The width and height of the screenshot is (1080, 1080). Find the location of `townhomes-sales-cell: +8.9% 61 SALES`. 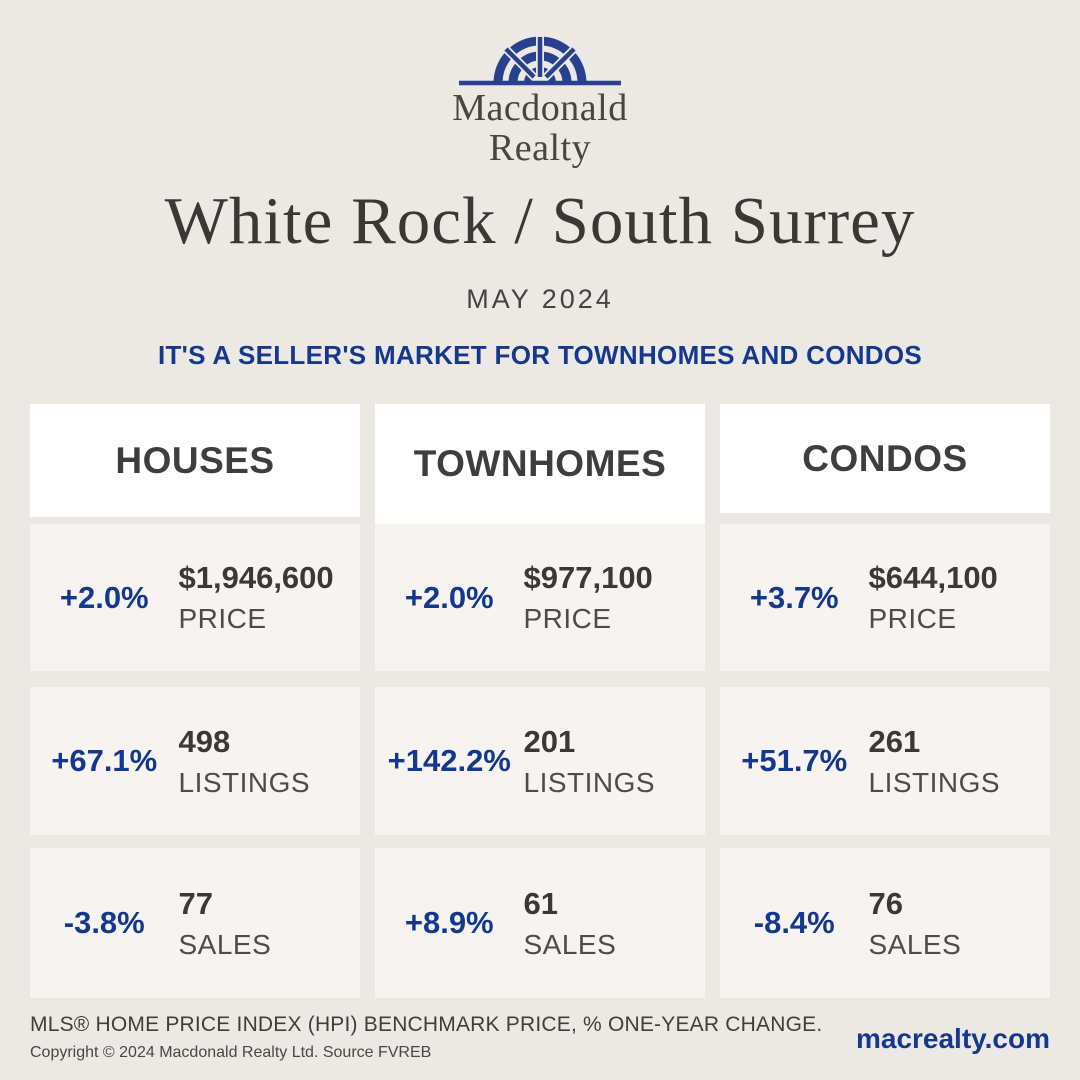

townhomes-sales-cell: +8.9% 61 SALES is located at coordinates (540, 923).